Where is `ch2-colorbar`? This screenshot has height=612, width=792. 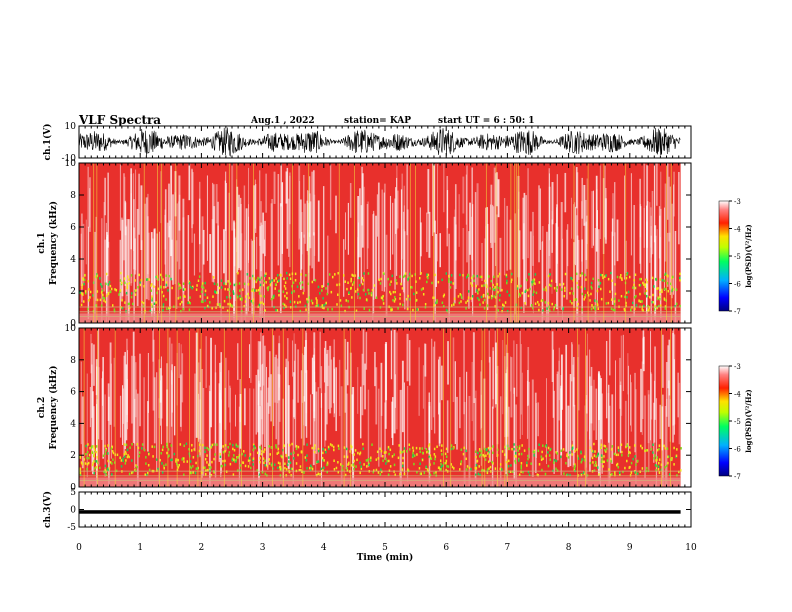 ch2-colorbar is located at coordinates (724, 421).